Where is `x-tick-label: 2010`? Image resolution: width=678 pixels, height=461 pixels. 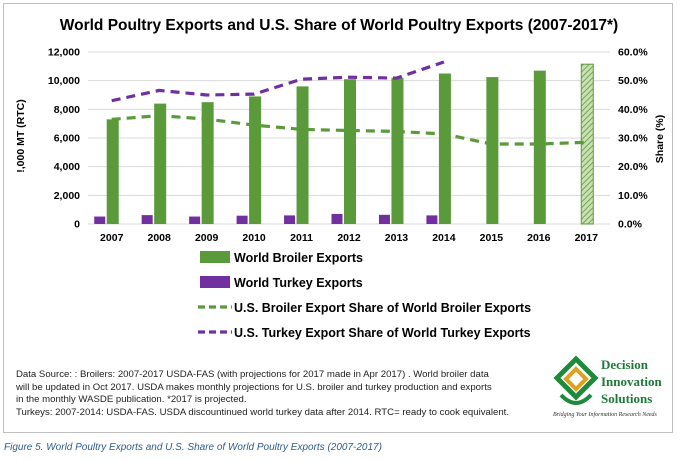 x-tick-label: 2010 is located at coordinates (254, 238).